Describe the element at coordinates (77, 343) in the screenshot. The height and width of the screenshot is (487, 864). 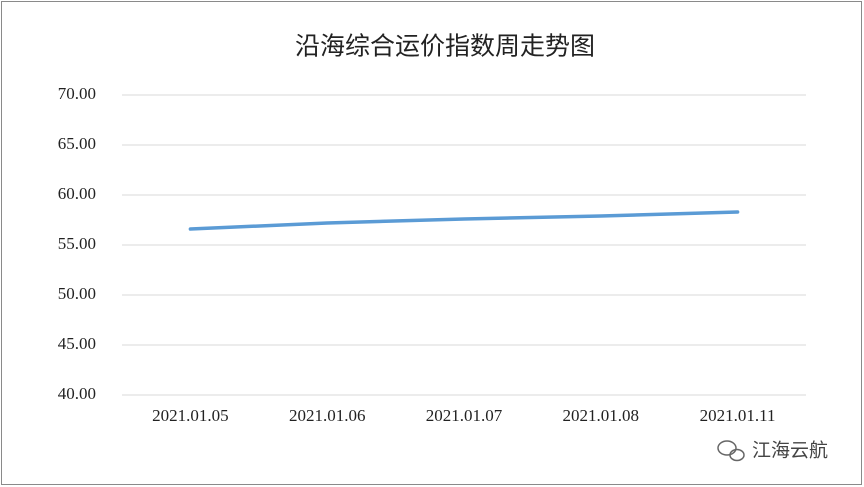
I see `y-tick-label: 45.00` at that location.